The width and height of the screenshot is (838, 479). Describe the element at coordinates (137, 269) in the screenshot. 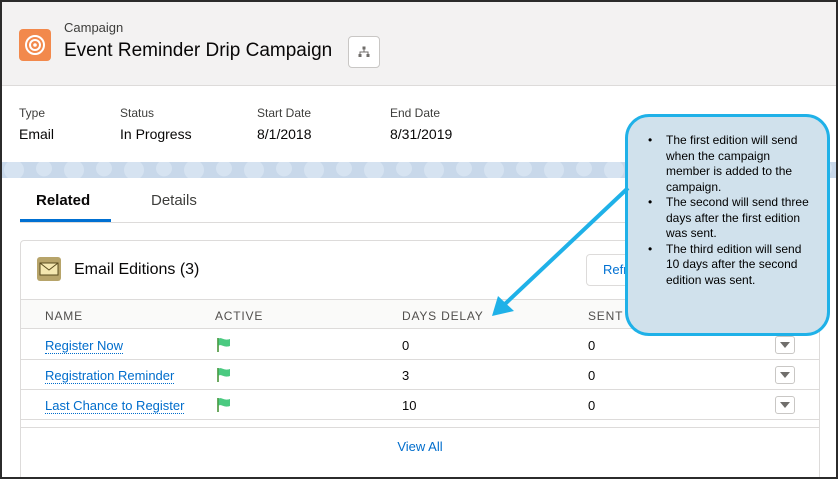

I see `card-title: Email Editions (3)` at that location.